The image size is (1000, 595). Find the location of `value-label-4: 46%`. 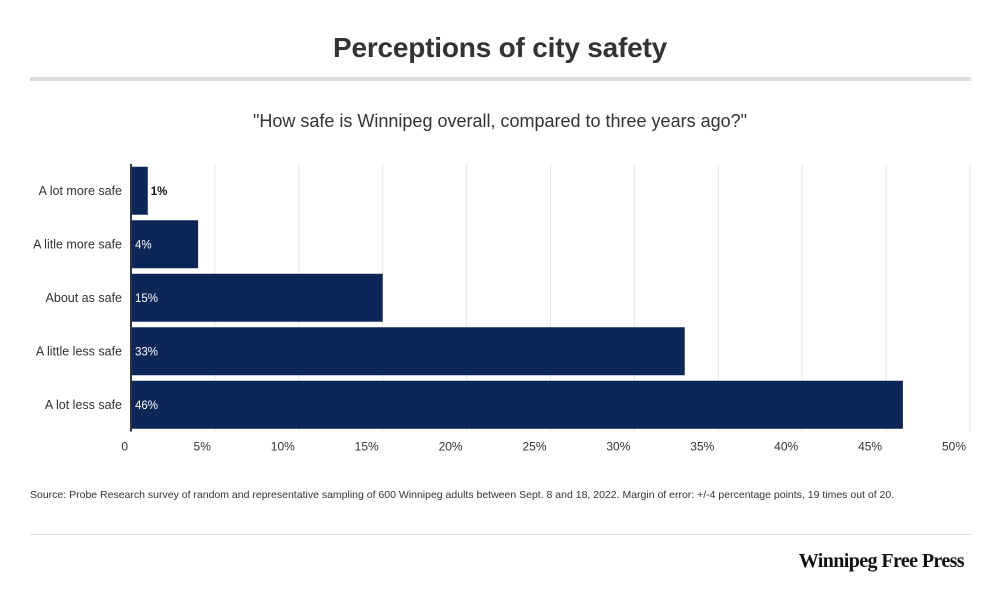

value-label-4: 46% is located at coordinates (146, 406).